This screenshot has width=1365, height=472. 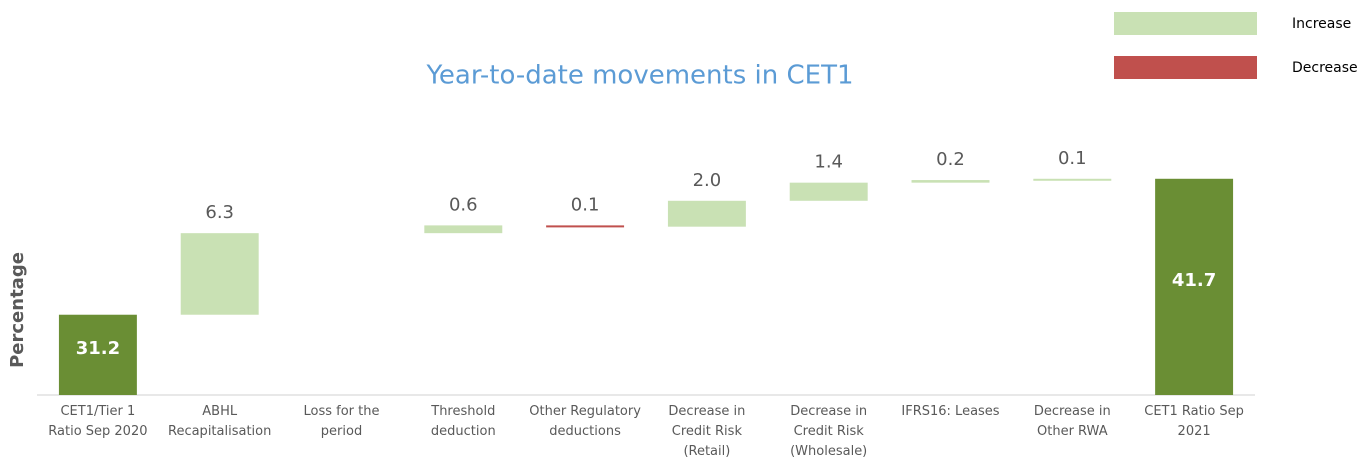 What do you see at coordinates (219, 212) in the screenshot?
I see `data-label: 6.3` at bounding box center [219, 212].